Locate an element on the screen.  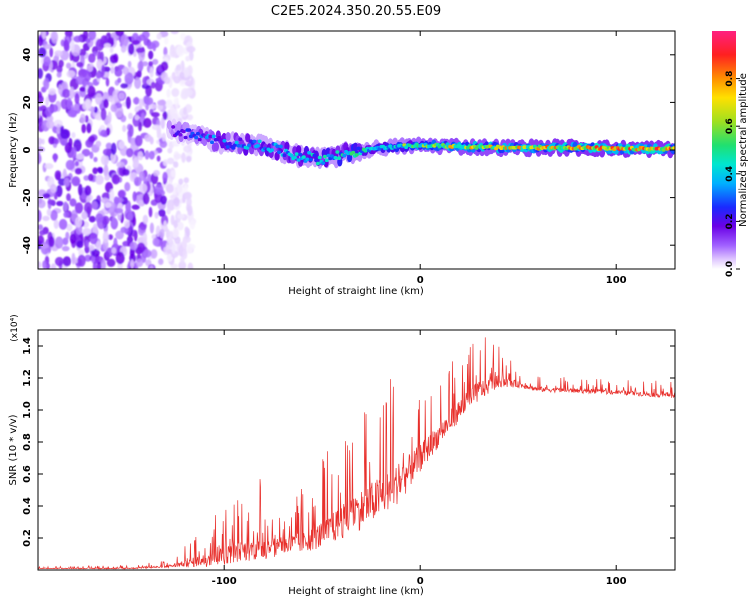
spectrogram-y-tick-label: 40 is located at coordinates (27, 55).